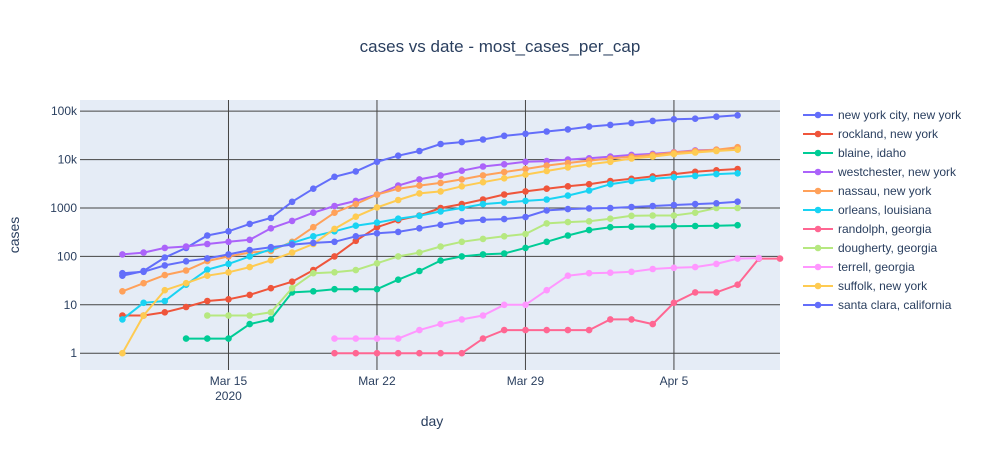 This screenshot has height=450, width=1000. I want to click on legend-item: blaine, idaho, so click(854, 153).